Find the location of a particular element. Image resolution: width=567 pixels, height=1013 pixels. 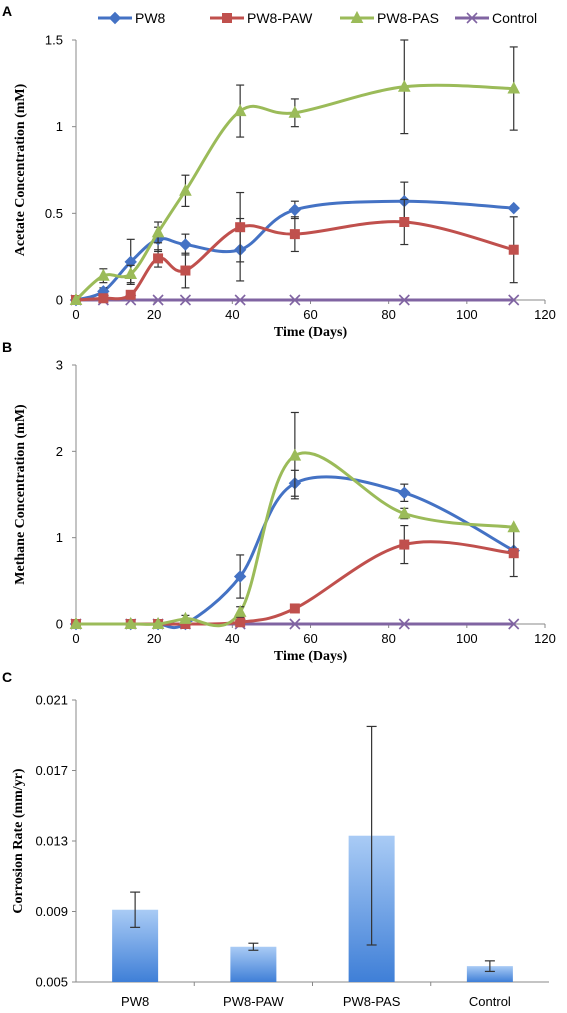

panel-b-y-tick-label: 3 is located at coordinates (59, 365).